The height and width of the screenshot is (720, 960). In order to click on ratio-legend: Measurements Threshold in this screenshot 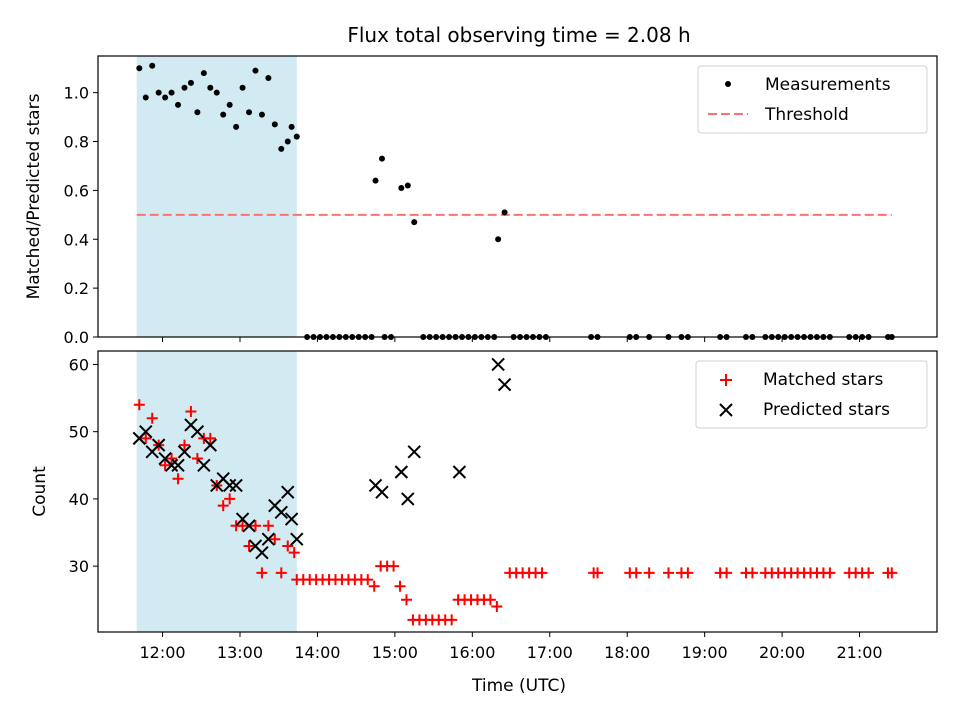, I will do `click(812, 99)`.